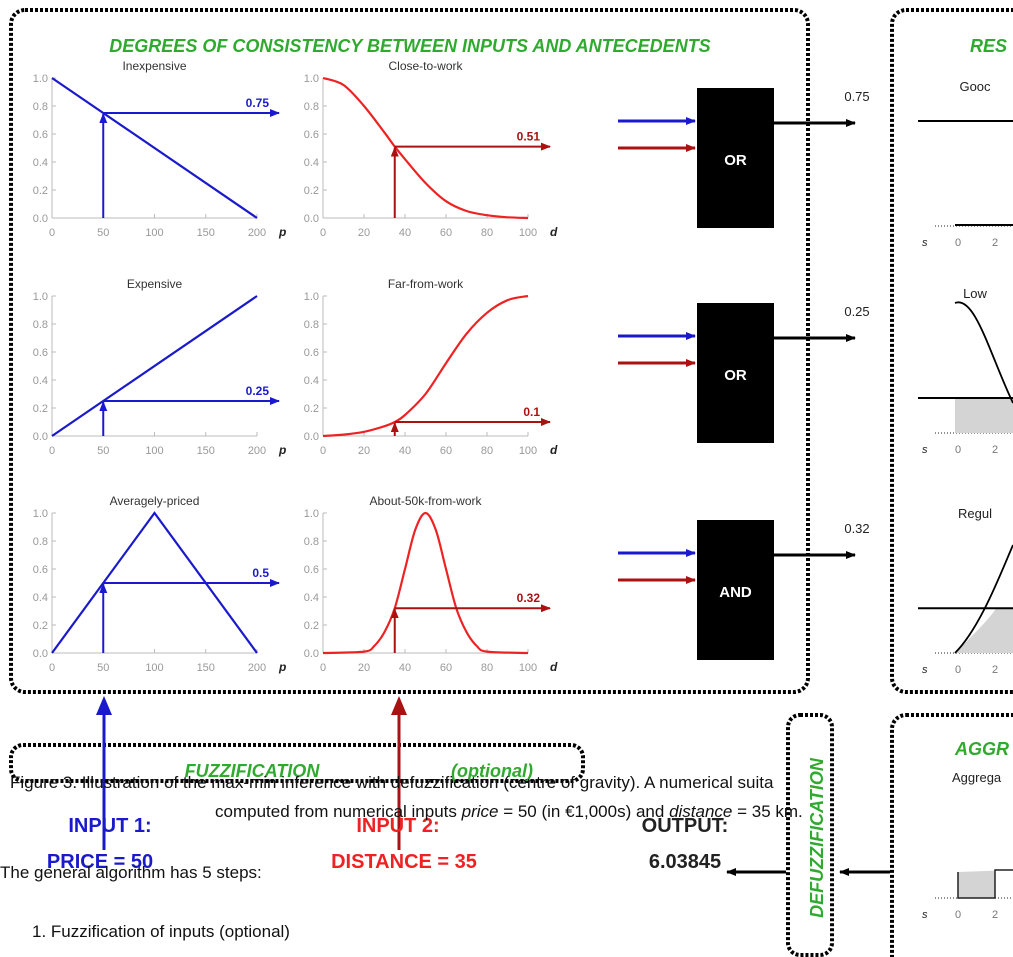  I want to click on fuzzification-banner, so click(297, 763).